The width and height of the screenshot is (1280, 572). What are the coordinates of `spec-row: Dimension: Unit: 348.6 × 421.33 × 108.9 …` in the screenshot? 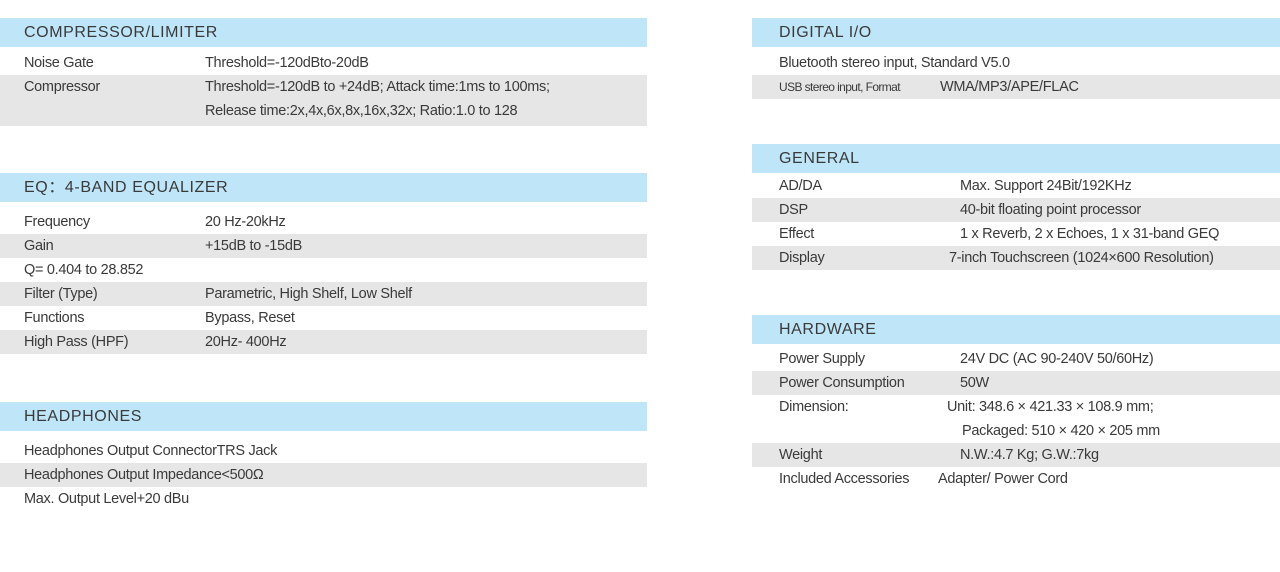 It's located at (1016, 407).